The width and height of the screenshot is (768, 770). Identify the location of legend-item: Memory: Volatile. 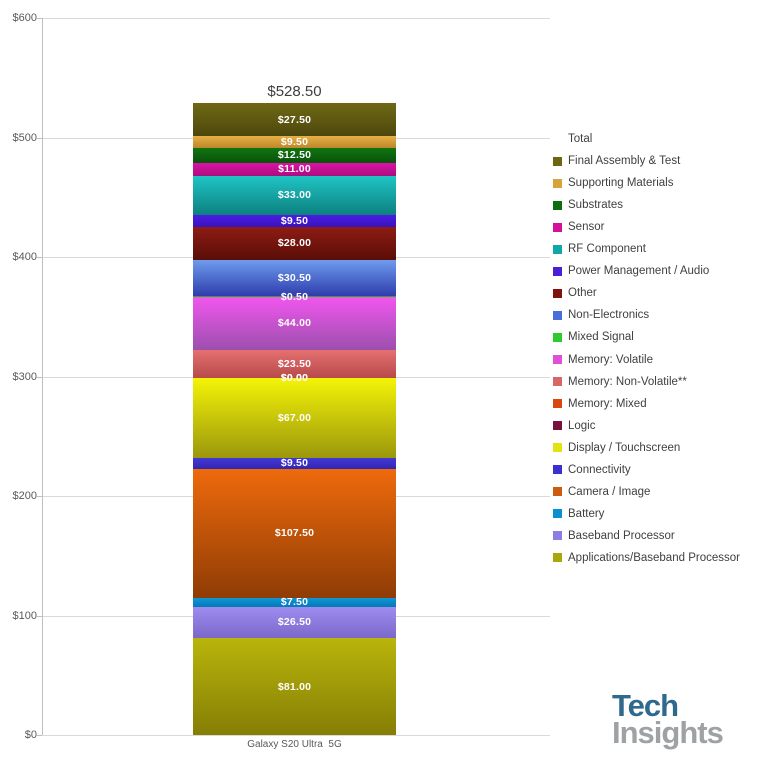
(603, 360).